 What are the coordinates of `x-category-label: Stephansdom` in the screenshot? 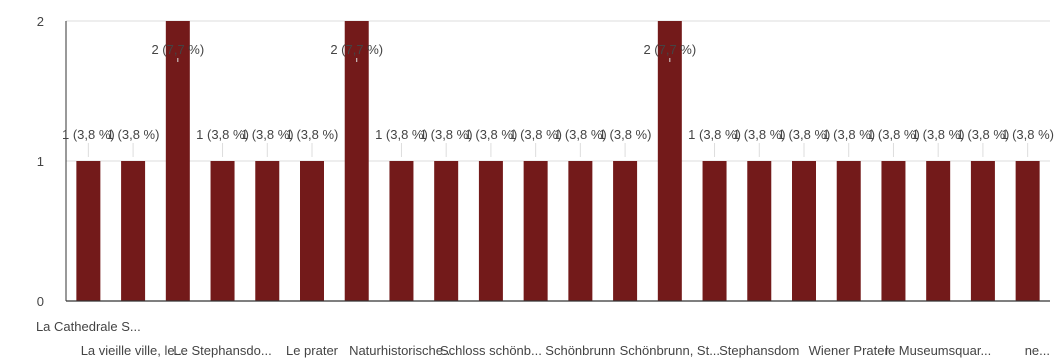 It's located at (759, 350).